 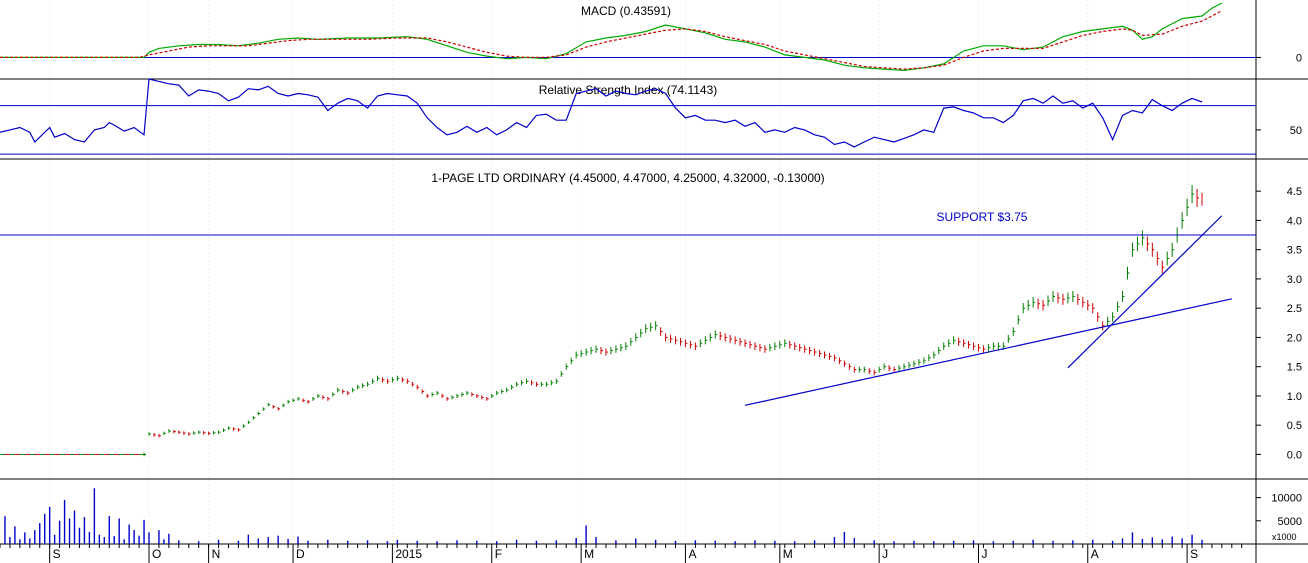 I want to click on volume-y-axis: 10000 5000, so click(x=1279, y=510).